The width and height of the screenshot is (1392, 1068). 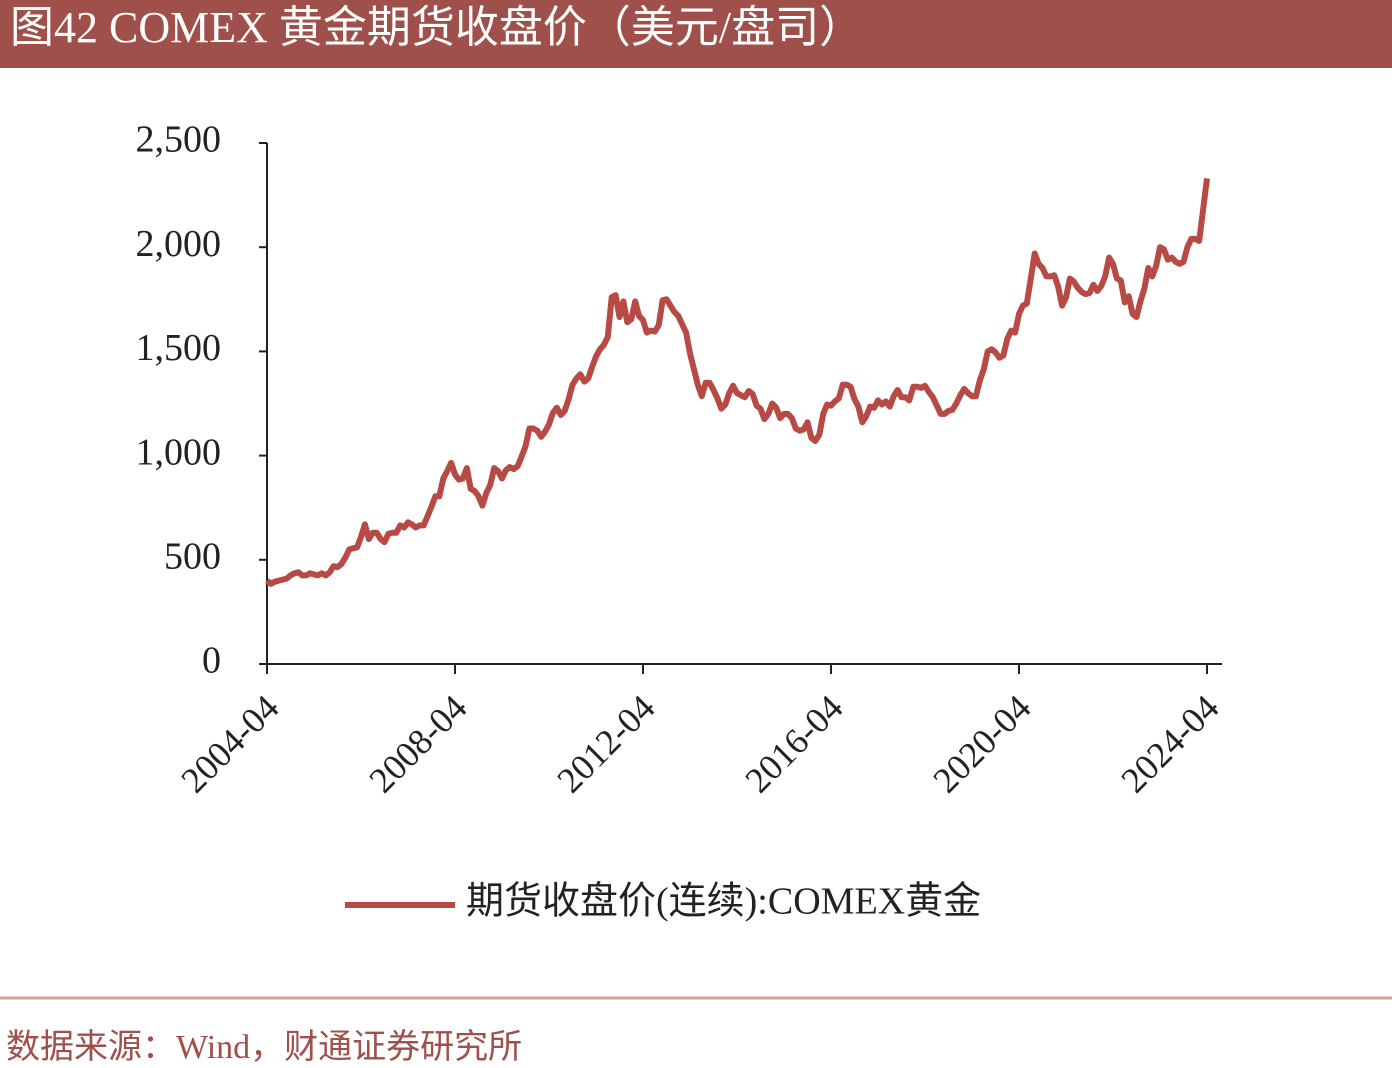 What do you see at coordinates (1169, 743) in the screenshot?
I see `x-tick-label: 2024-04` at bounding box center [1169, 743].